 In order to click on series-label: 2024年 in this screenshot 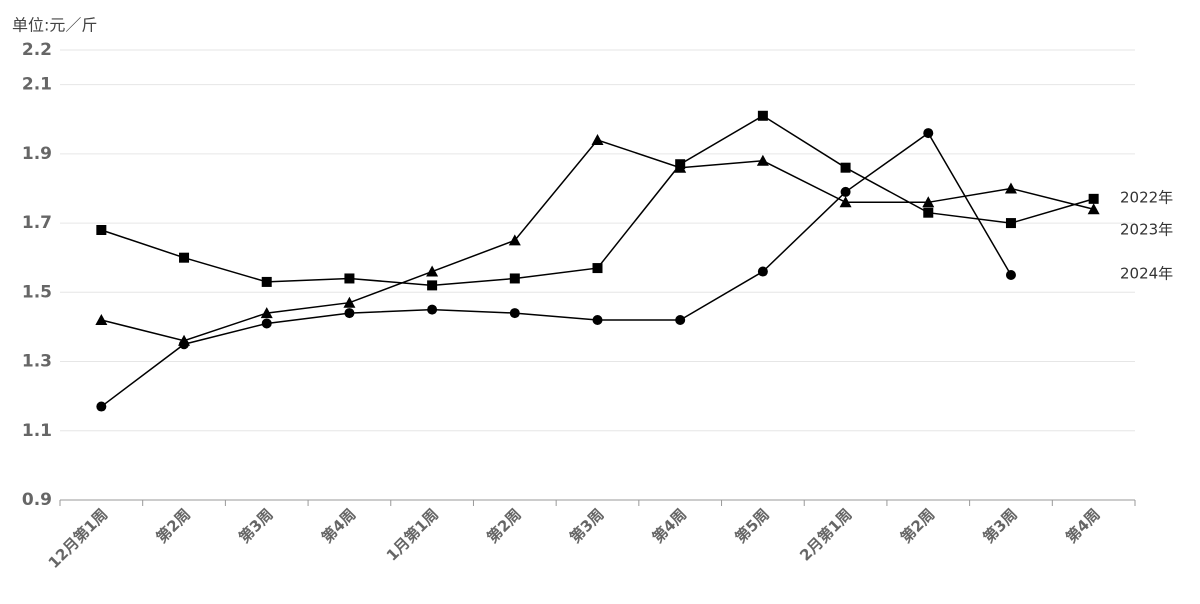, I will do `click(1146, 274)`.